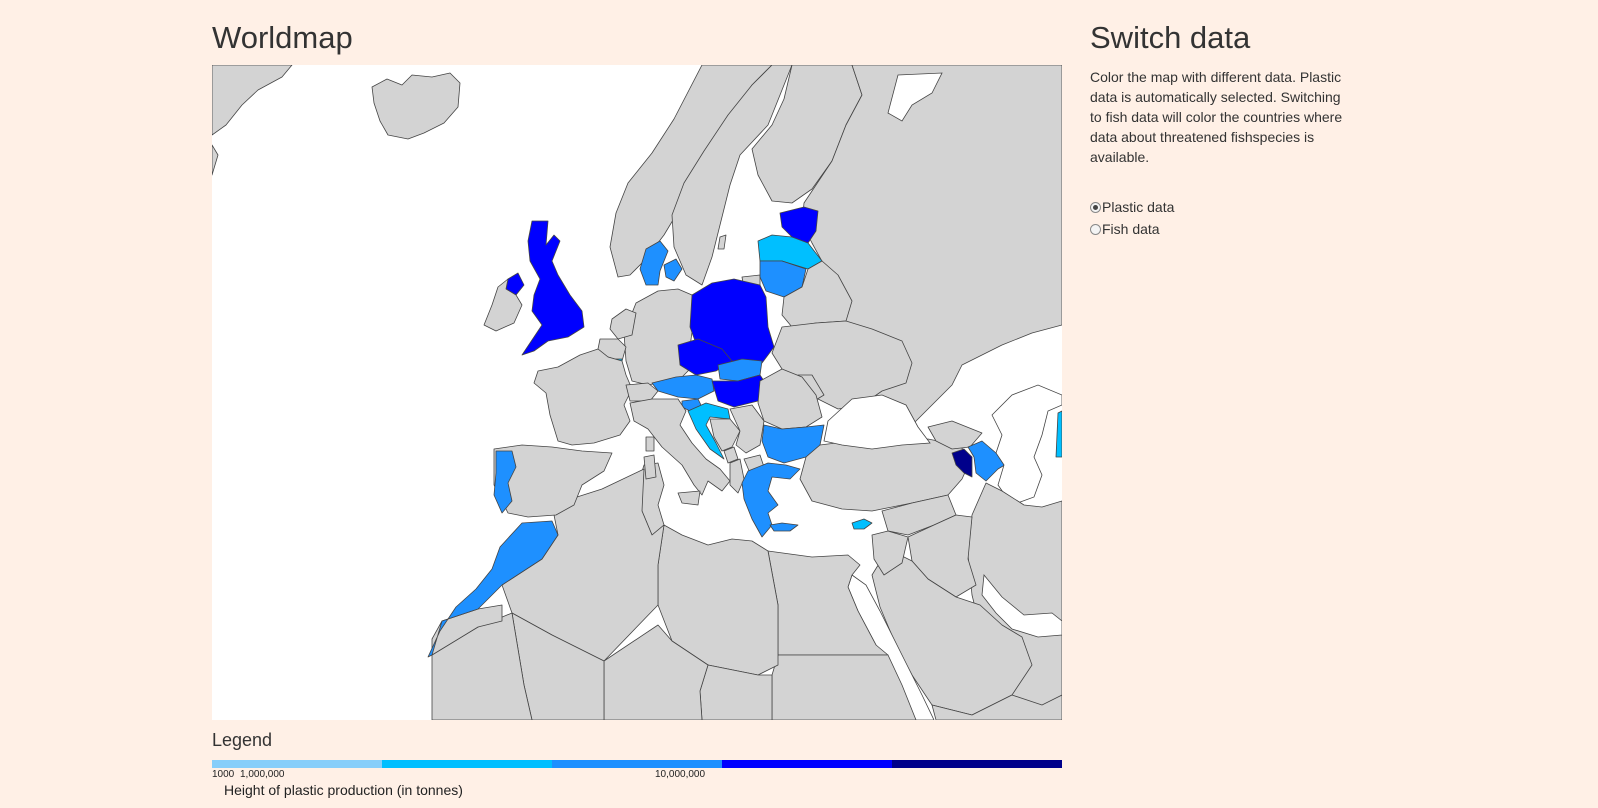 The height and width of the screenshot is (808, 1598). I want to click on radio-plastic-data: Plastic data, so click(1132, 207).